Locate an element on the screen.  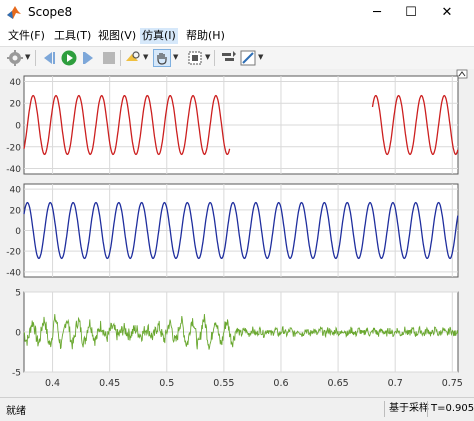
step-back-icon is located at coordinates (49, 58).